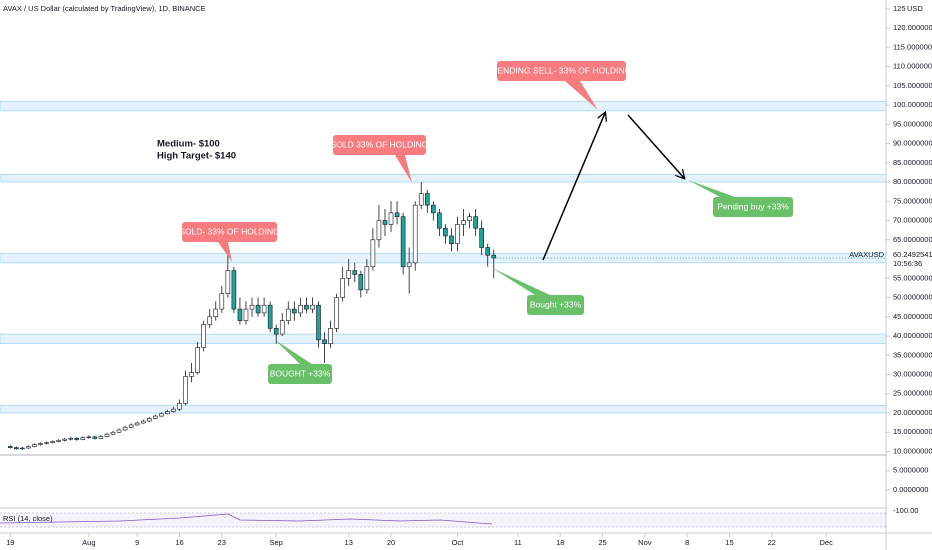 This screenshot has width=932, height=550. Describe the element at coordinates (276, 542) in the screenshot. I see `x-tick-label: Sep` at that location.